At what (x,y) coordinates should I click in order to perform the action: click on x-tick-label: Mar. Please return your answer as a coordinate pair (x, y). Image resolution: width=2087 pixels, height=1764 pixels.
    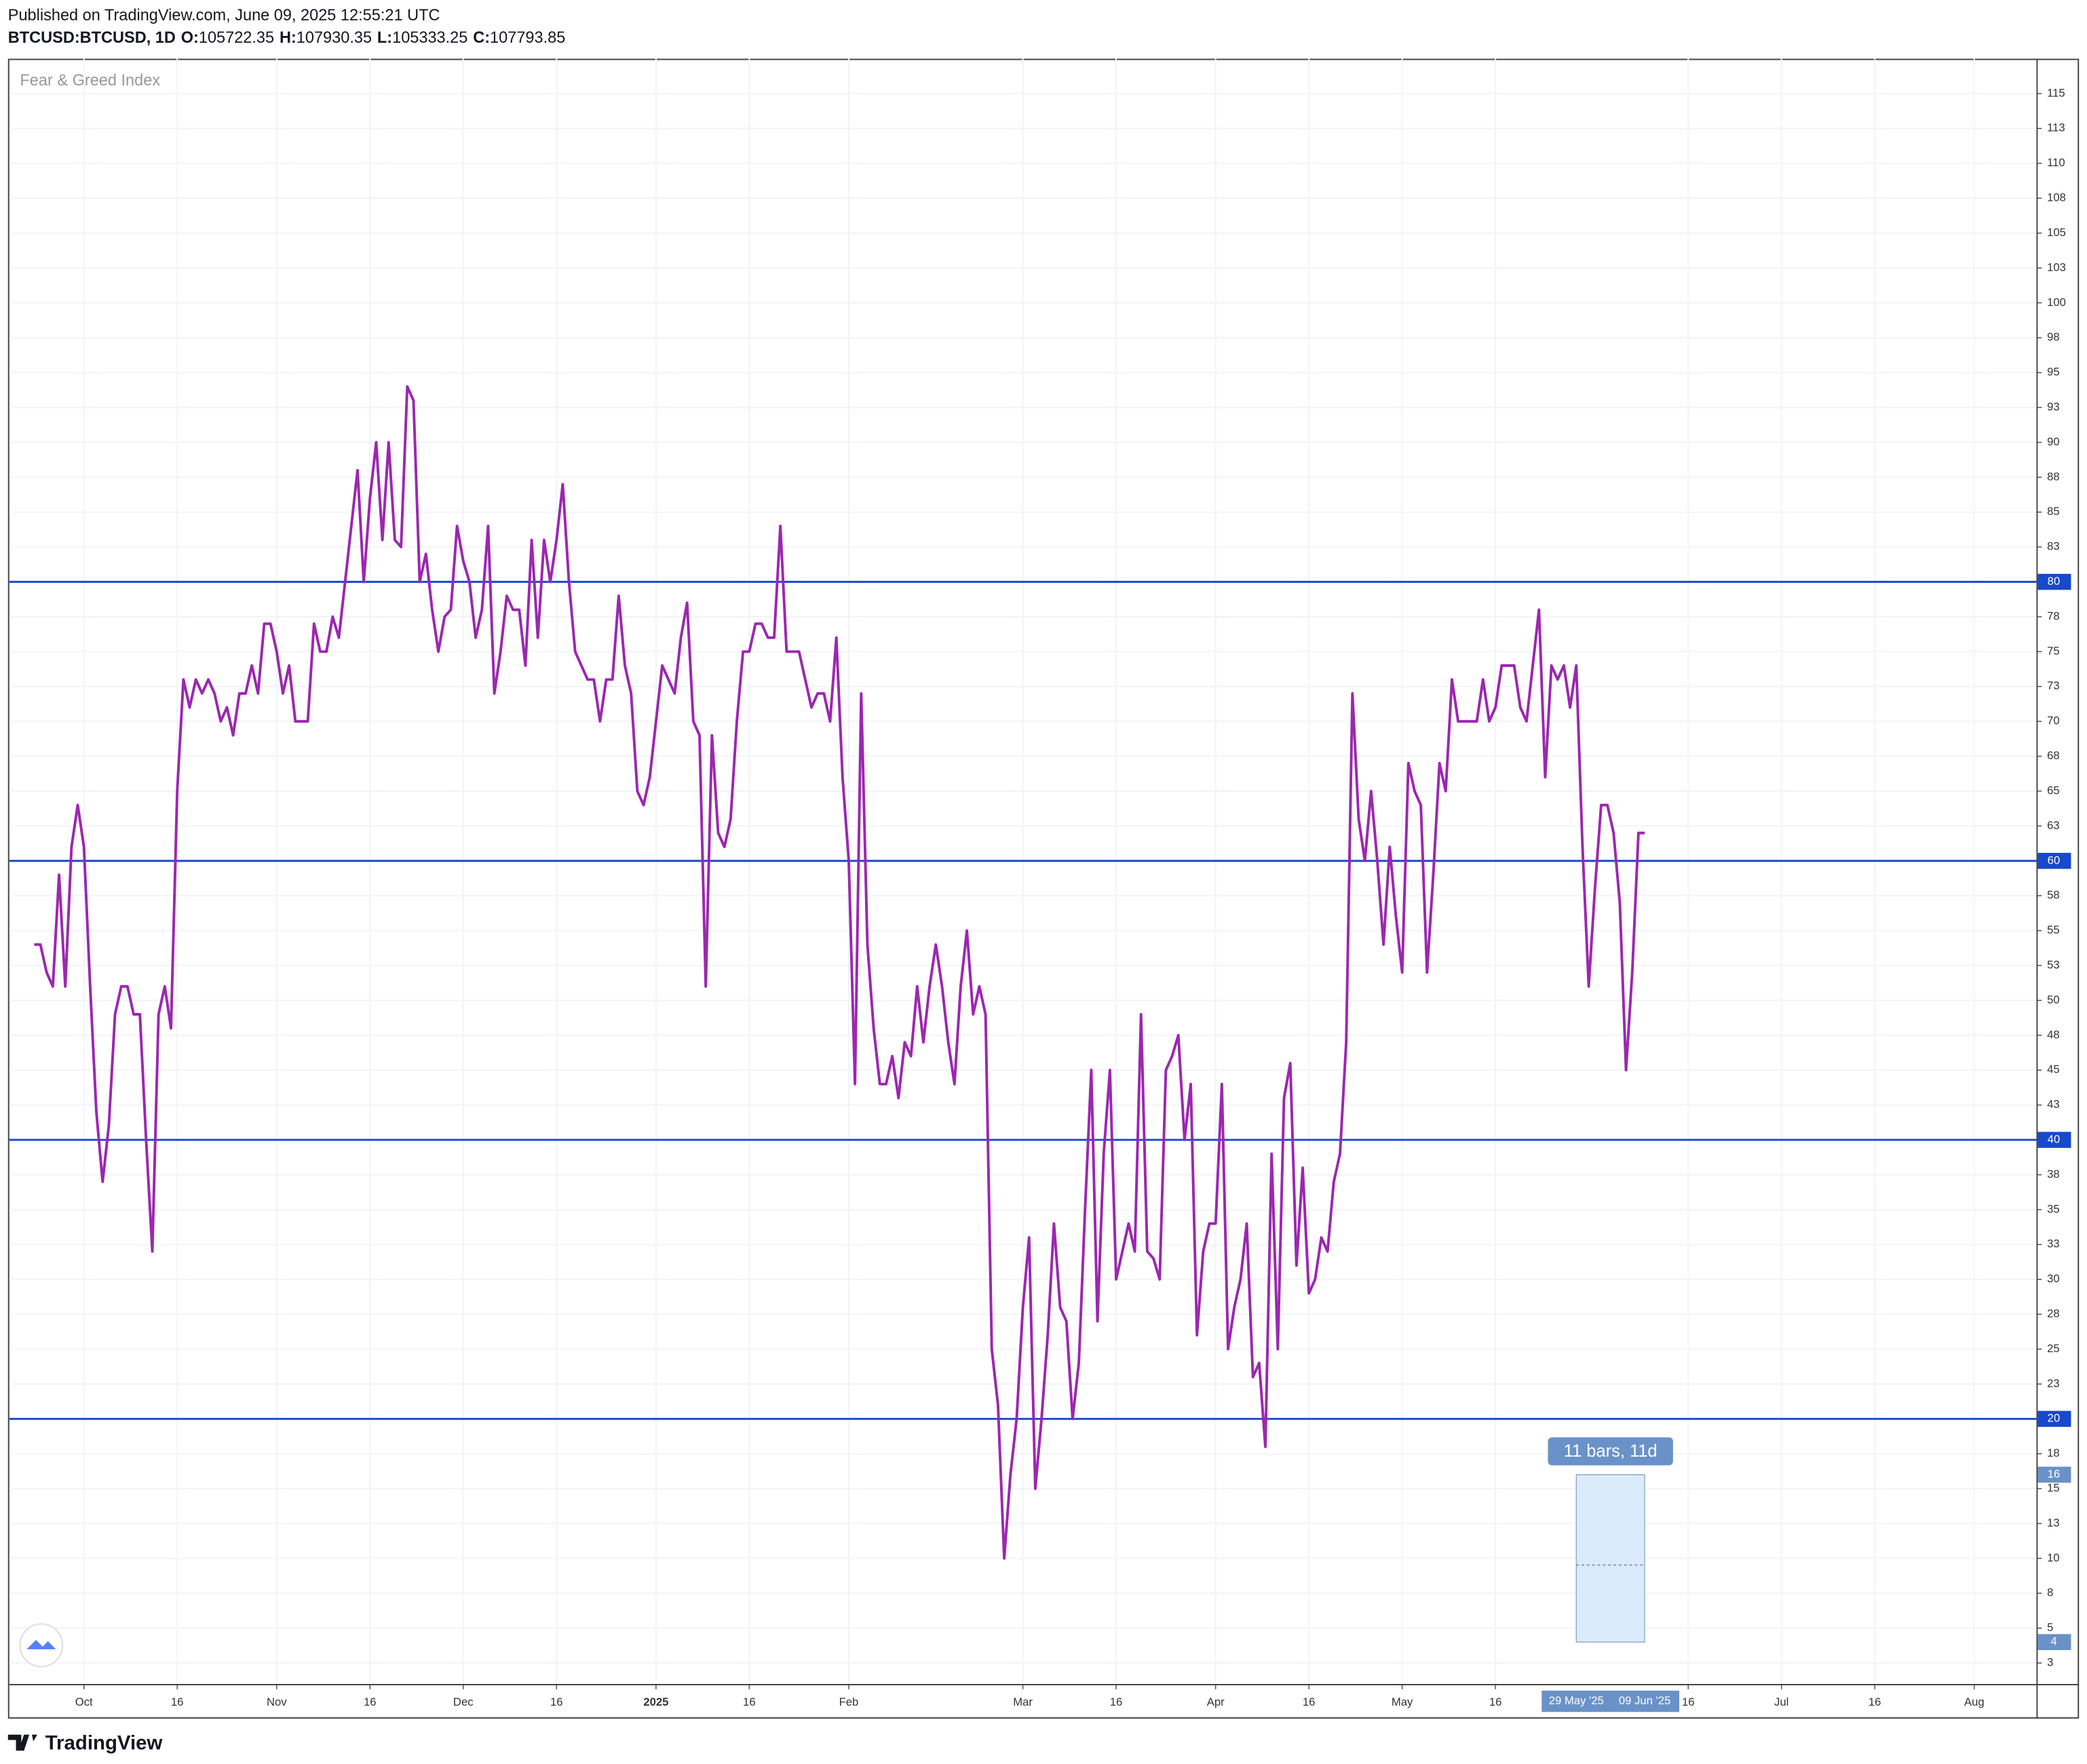
    Looking at the image, I should click on (1023, 1701).